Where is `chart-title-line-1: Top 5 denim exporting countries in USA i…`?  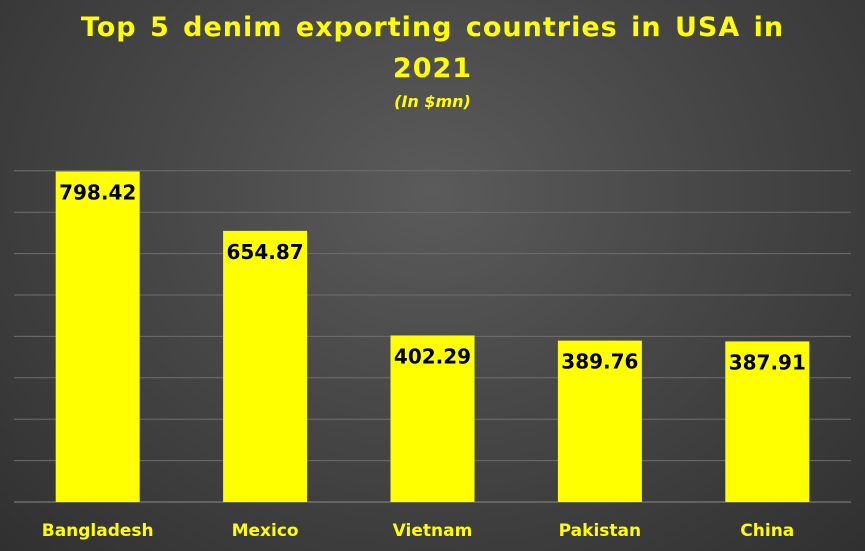
chart-title-line-1: Top 5 denim exporting countries in USA i… is located at coordinates (432, 27).